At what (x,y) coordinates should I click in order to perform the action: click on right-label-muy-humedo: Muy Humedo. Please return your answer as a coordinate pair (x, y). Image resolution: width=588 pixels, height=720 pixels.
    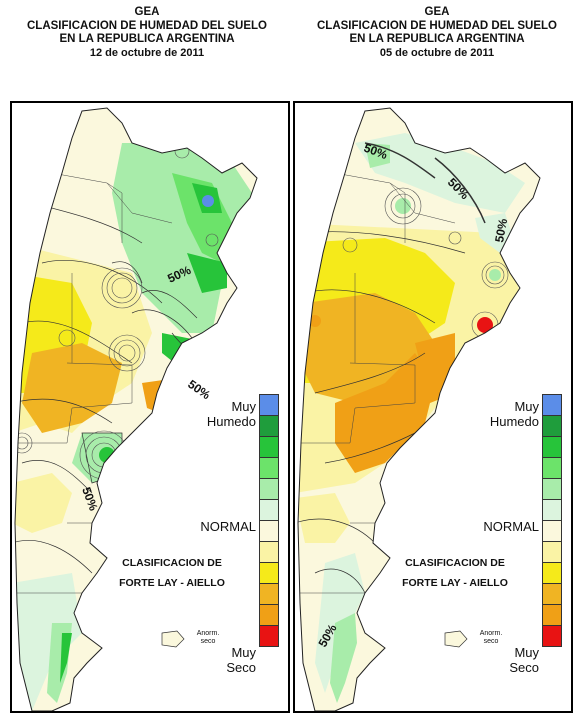
    Looking at the image, I should click on (514, 414).